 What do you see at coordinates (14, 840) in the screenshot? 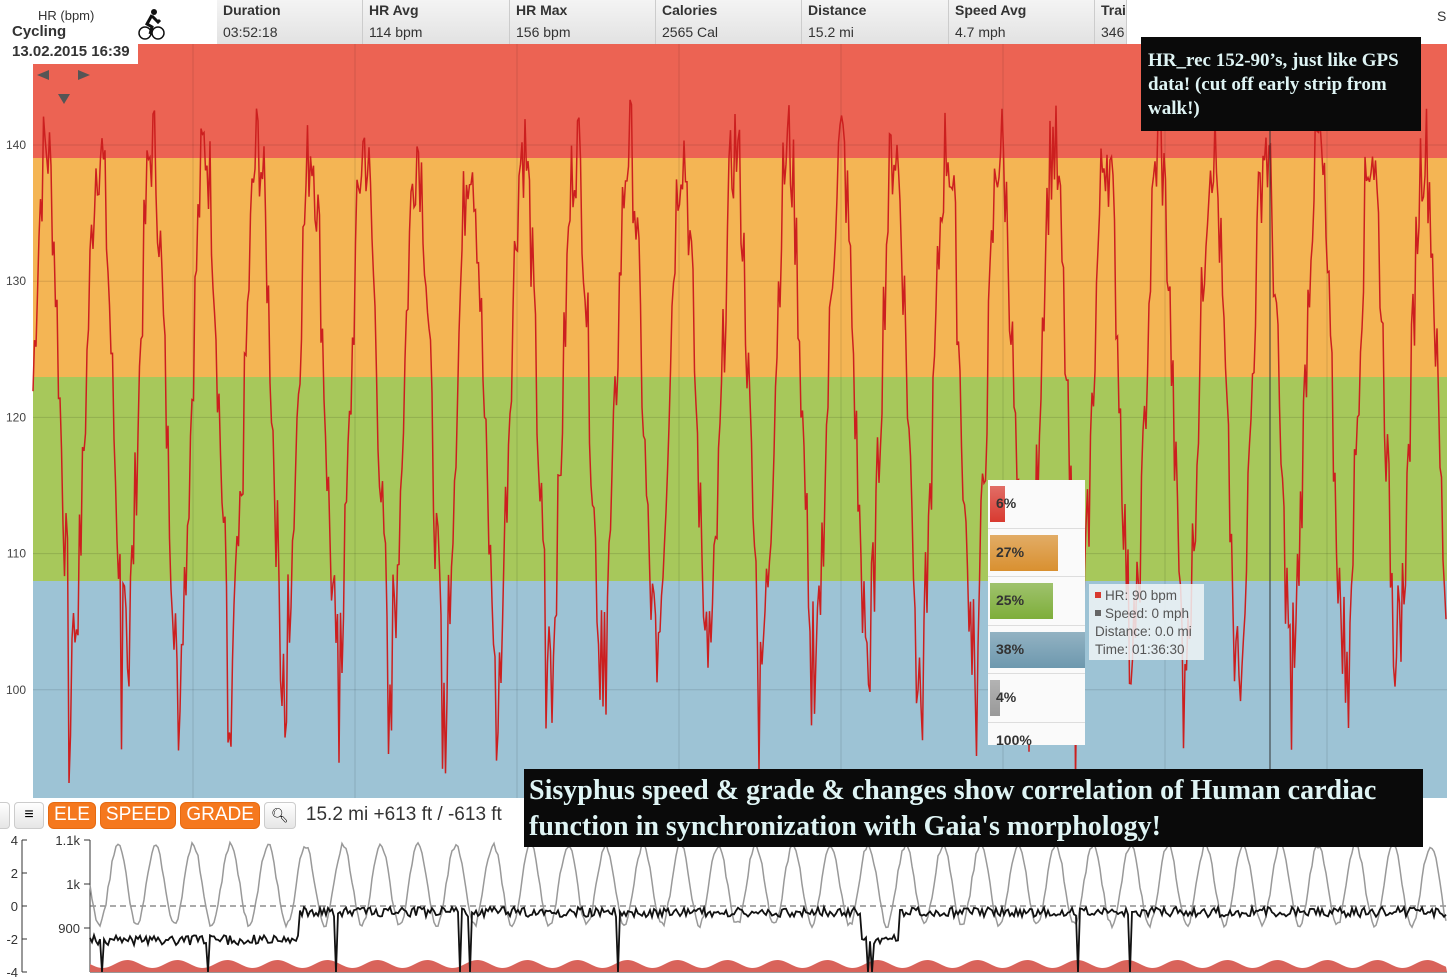
I see `grade-tick-label: 4` at bounding box center [14, 840].